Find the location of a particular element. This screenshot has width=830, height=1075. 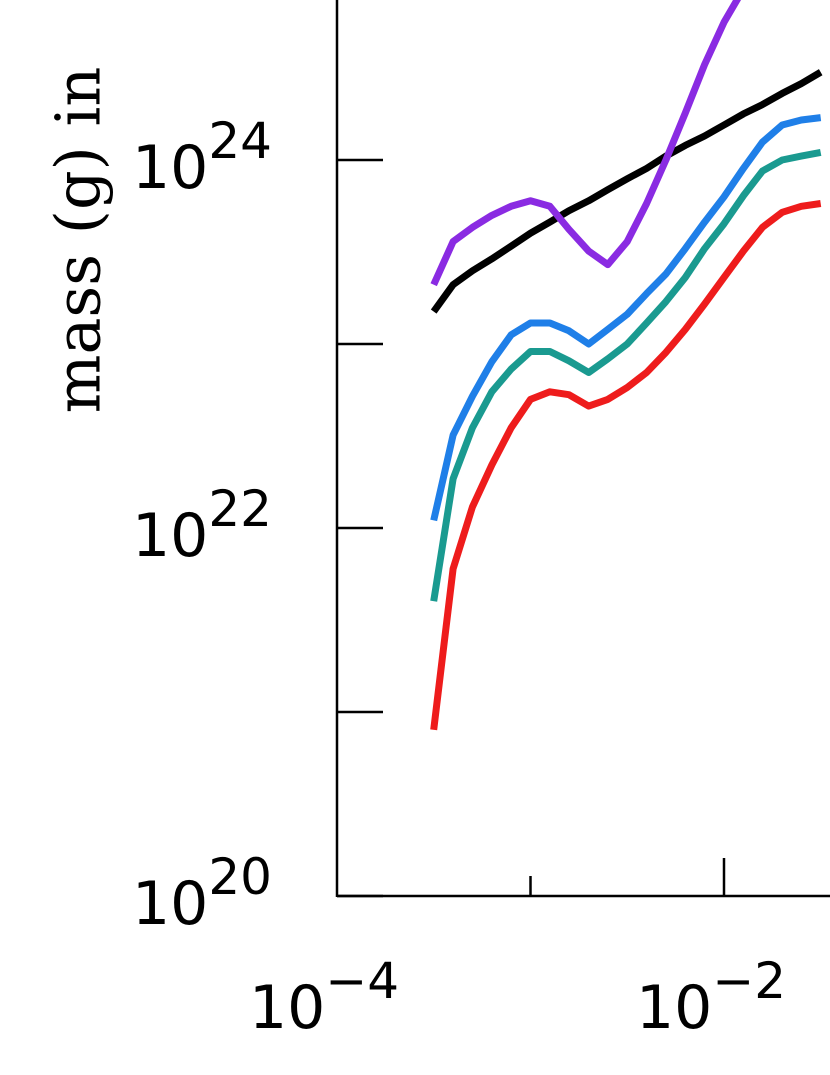

y-tick-label: 1022 is located at coordinates (202, 525).